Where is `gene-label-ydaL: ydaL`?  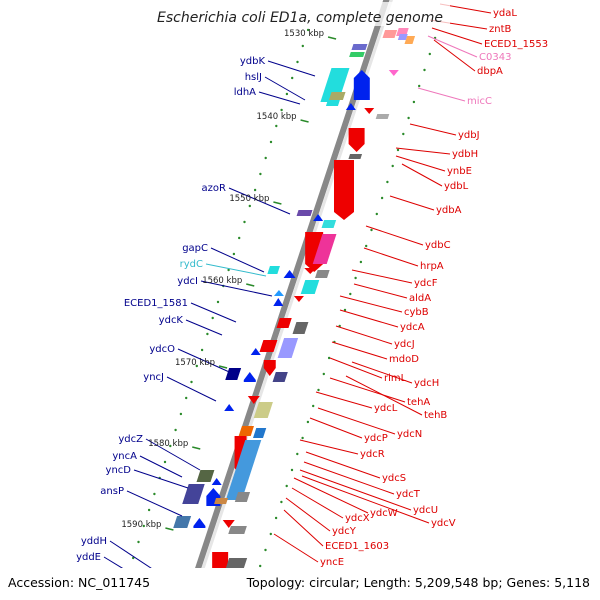
gene-label-ydaL: ydaL is located at coordinates (505, 13).